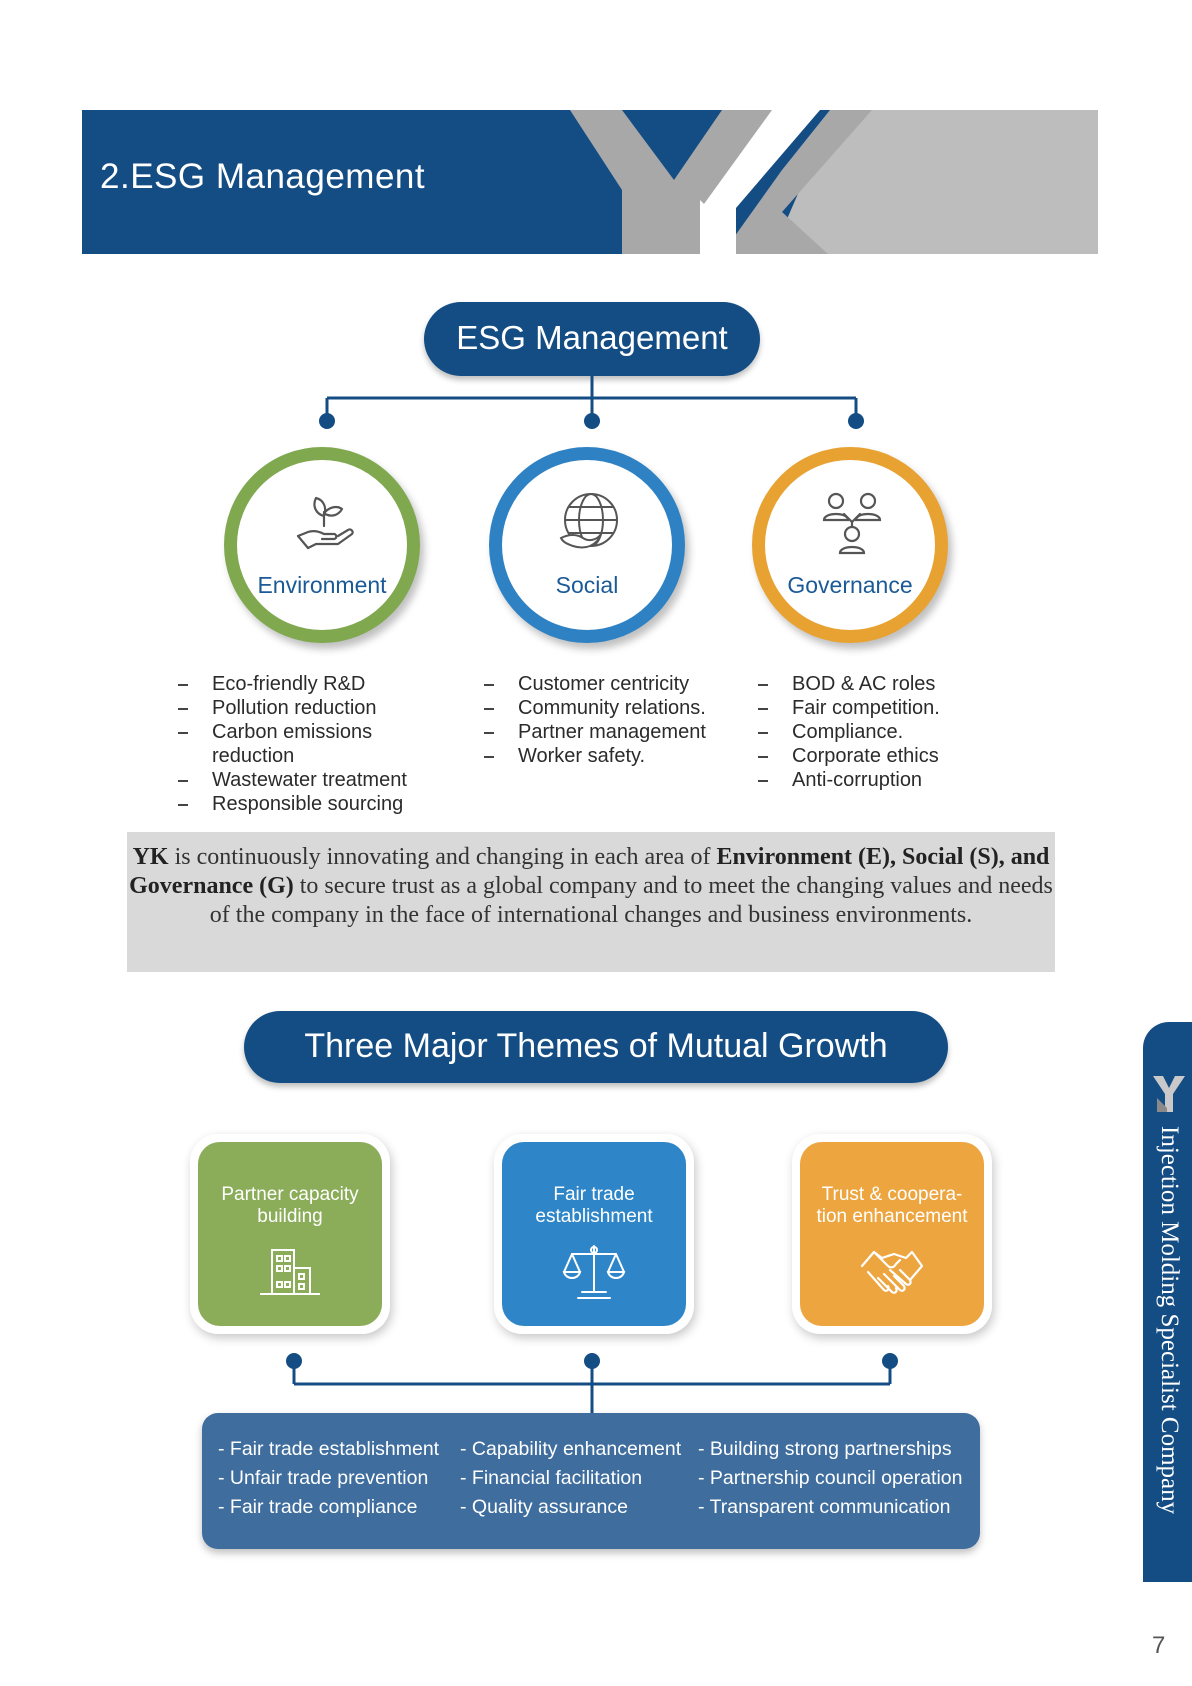 The width and height of the screenshot is (1192, 1686). I want to click on theme-tile-fair-trade: Fair trade establishment, so click(594, 1234).